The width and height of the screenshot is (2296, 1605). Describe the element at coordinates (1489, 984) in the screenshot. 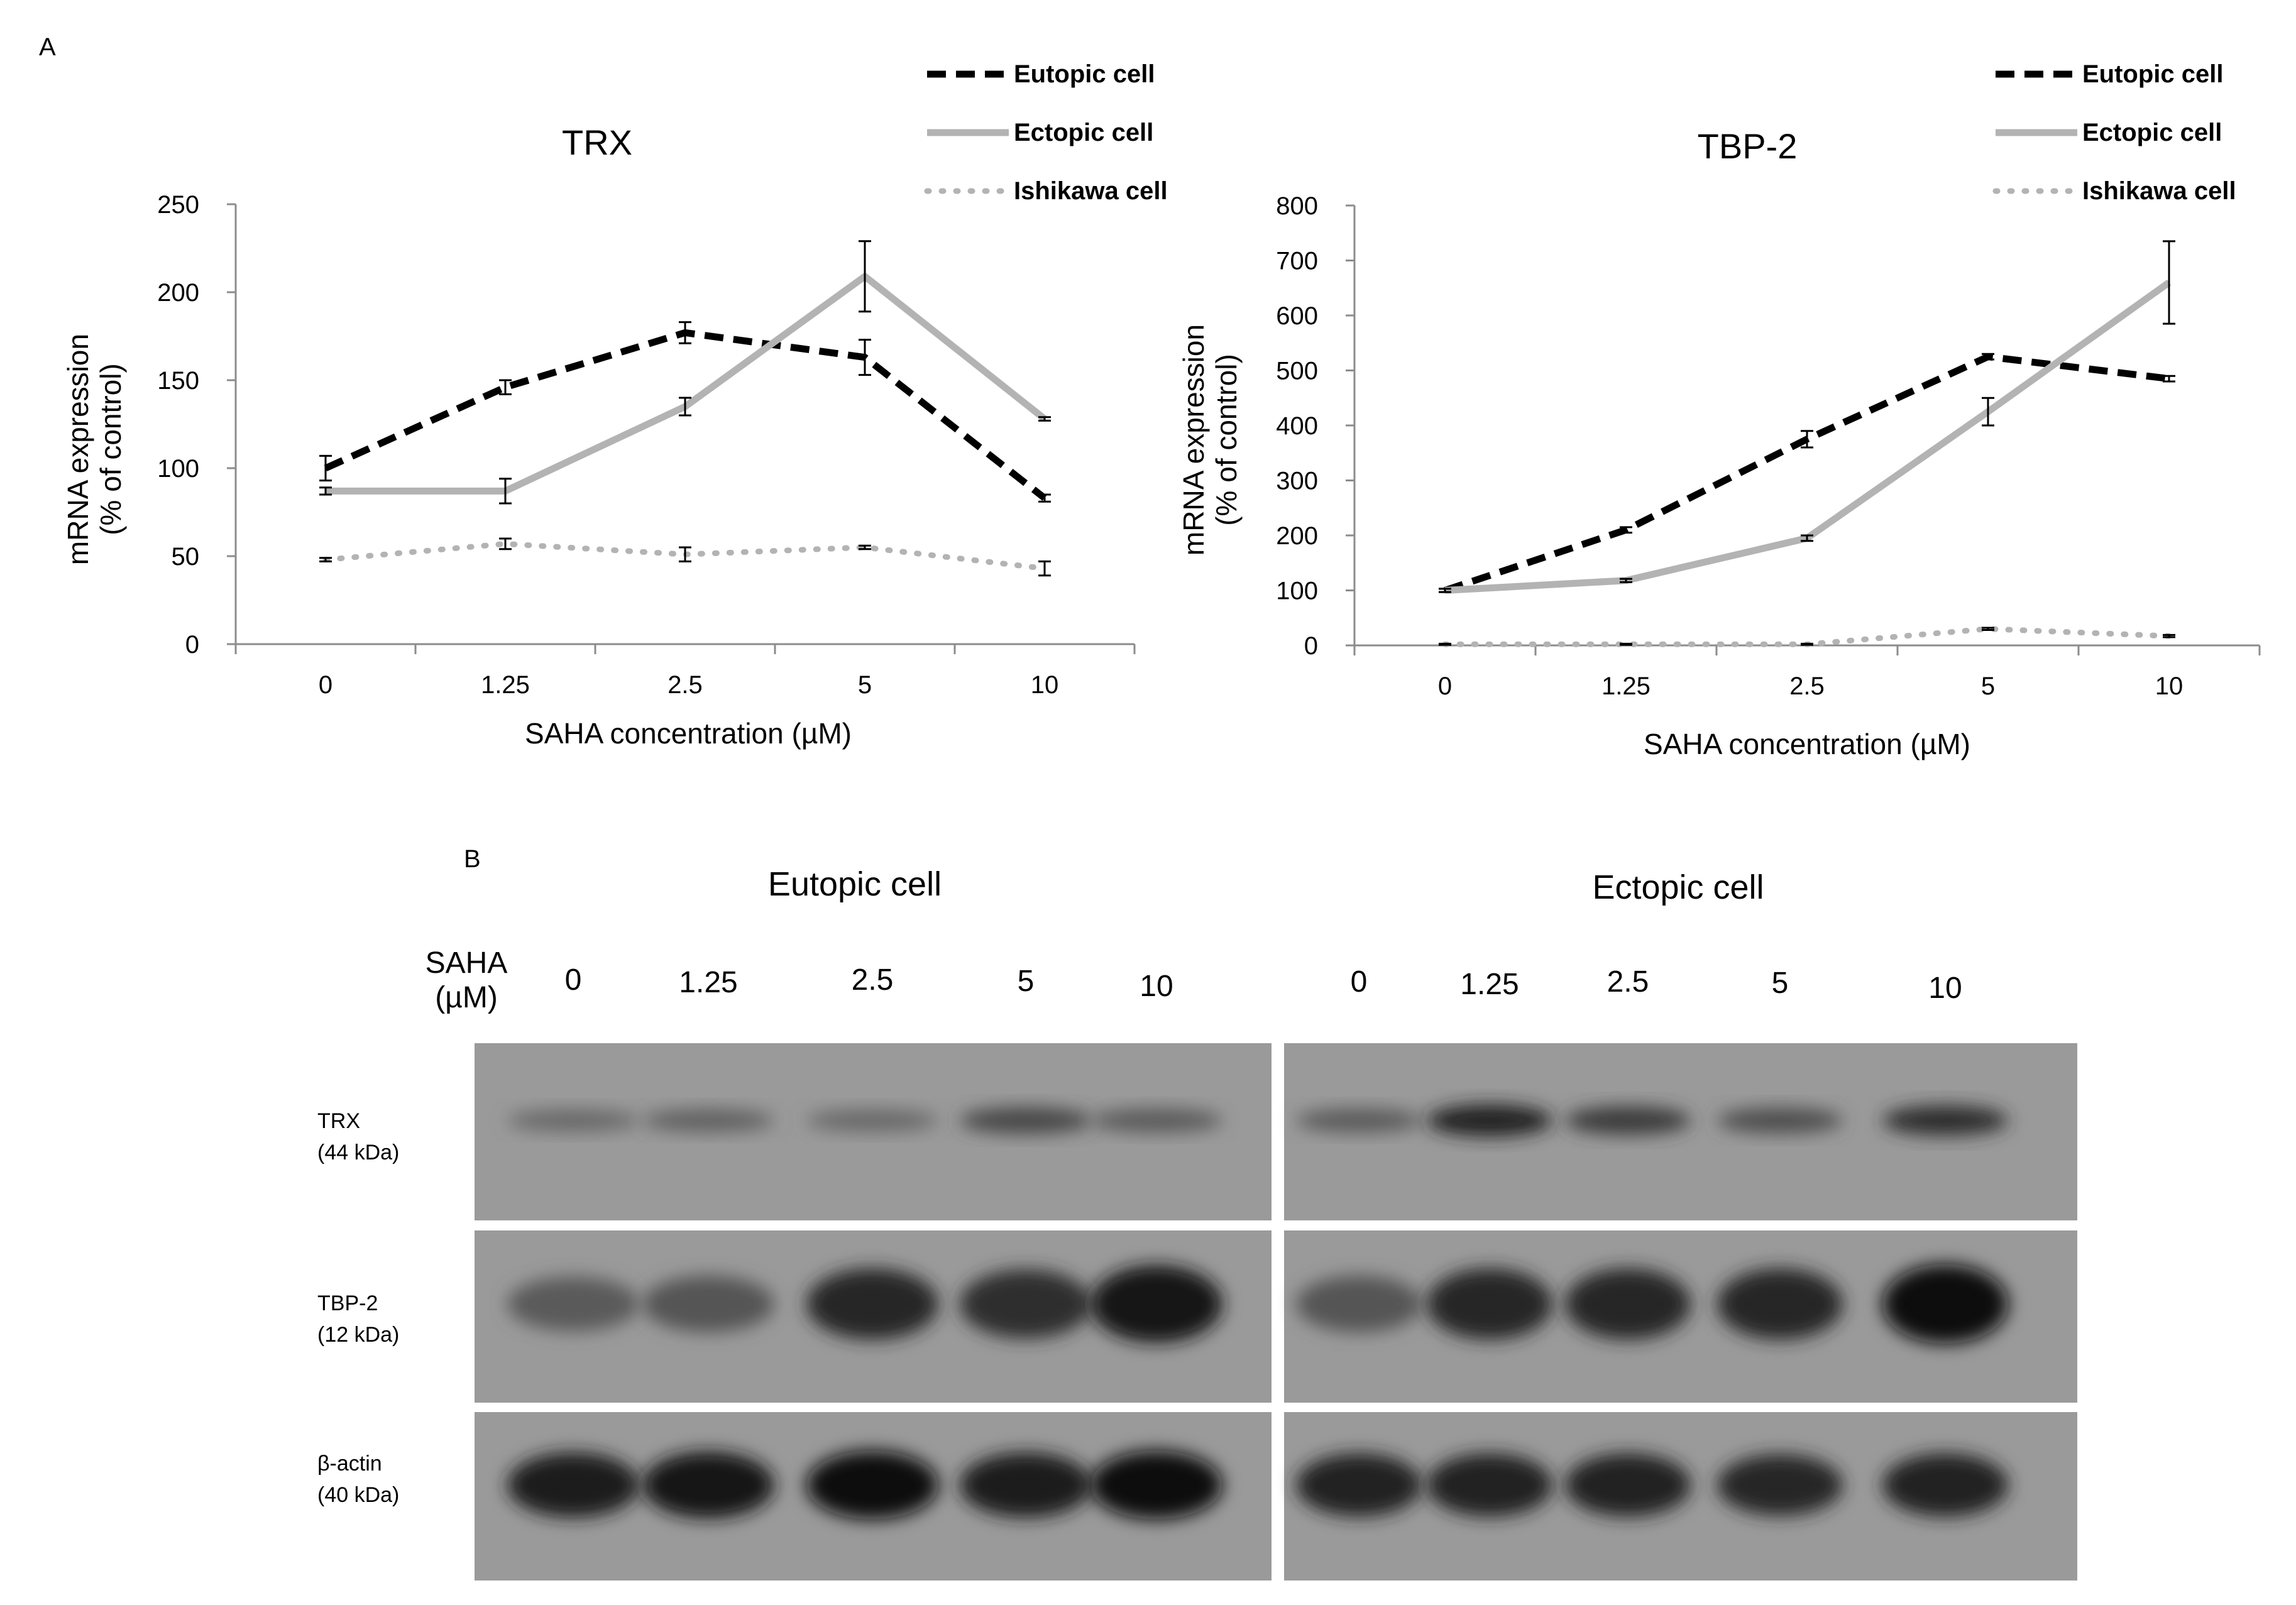

I see `ectopic-lane-label: 1.25` at that location.